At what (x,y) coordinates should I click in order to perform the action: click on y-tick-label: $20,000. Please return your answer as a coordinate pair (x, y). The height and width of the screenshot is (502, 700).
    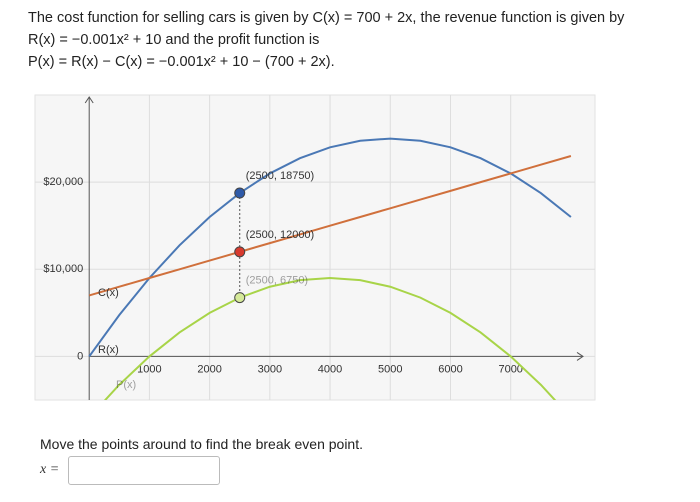
    Looking at the image, I should click on (63, 182).